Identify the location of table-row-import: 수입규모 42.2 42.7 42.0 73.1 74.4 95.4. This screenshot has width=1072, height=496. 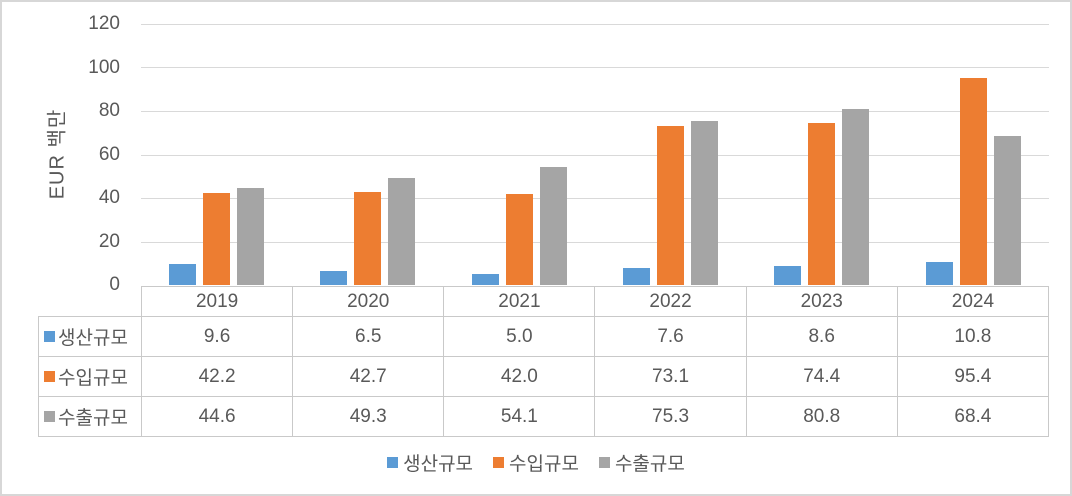
(544, 376).